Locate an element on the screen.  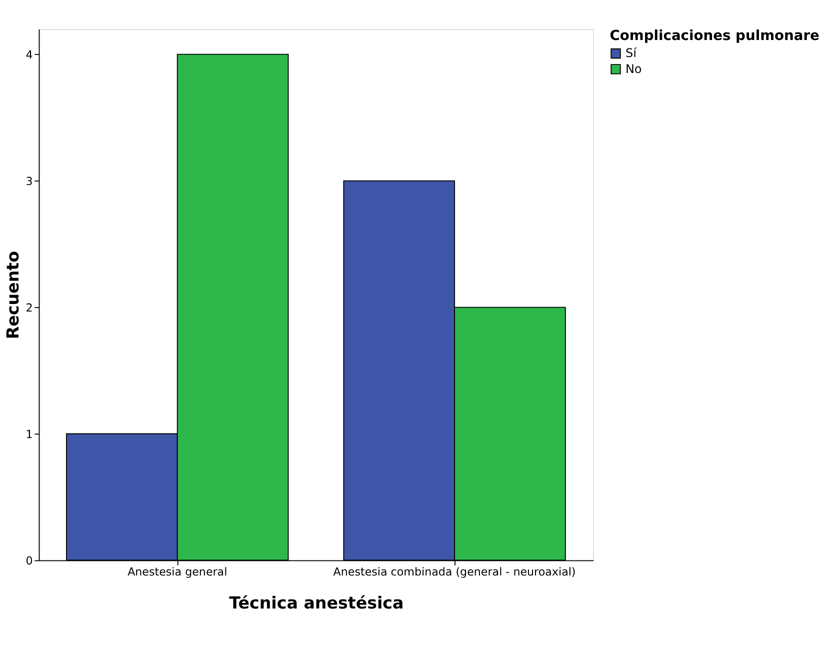
y-tick-label: 1 is located at coordinates (29, 434).